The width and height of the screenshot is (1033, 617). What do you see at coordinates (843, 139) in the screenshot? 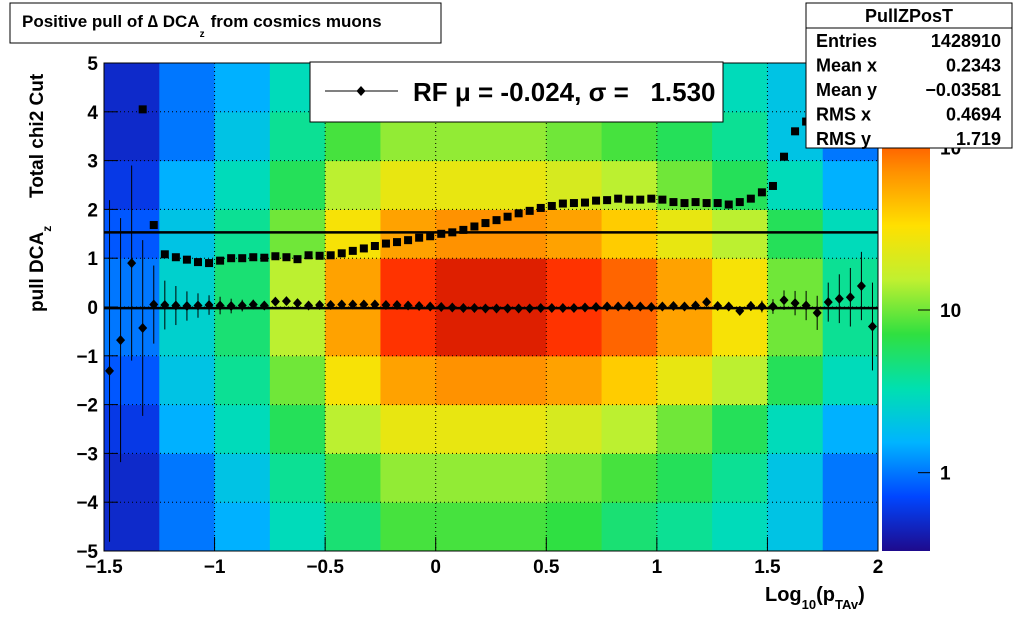
I see `stats-label: RMS y` at bounding box center [843, 139].